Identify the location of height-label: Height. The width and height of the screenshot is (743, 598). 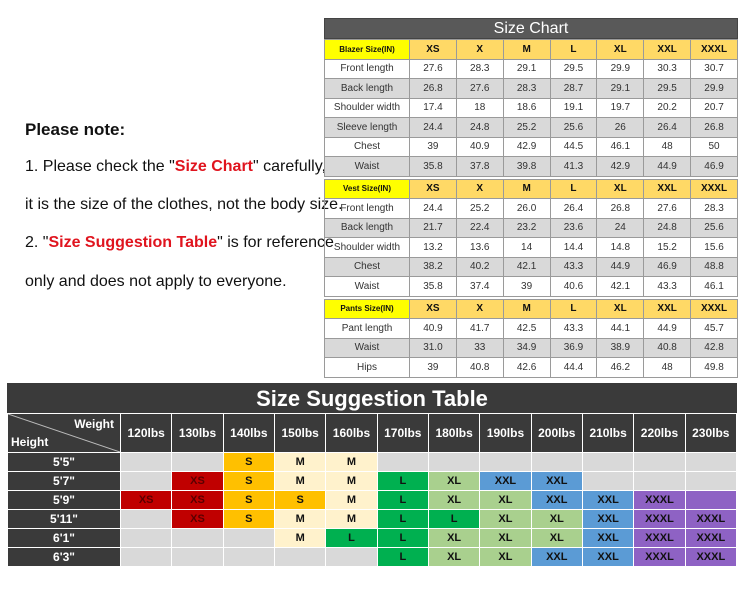
(30, 442).